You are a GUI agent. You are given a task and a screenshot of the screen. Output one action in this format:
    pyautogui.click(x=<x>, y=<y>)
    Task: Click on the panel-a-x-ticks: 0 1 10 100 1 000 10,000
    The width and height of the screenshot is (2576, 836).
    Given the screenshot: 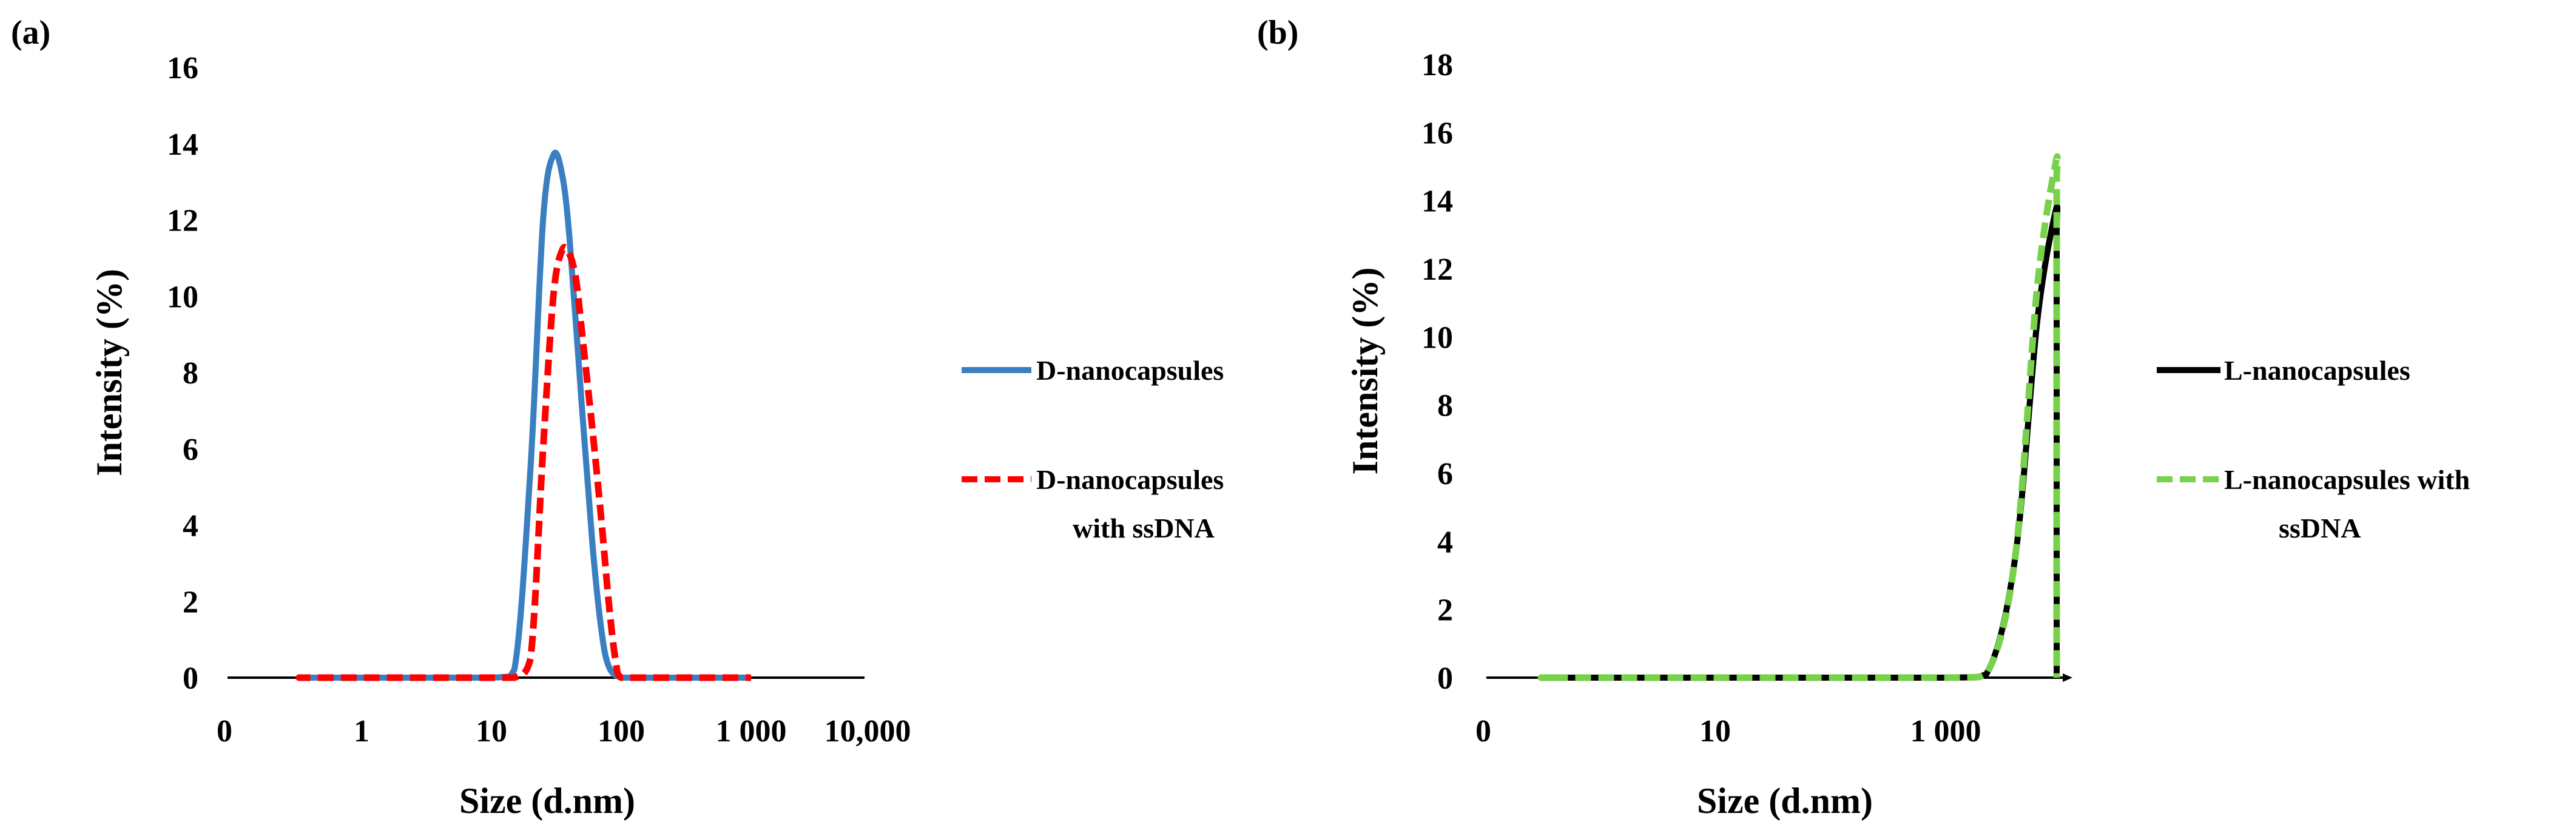 What is the action you would take?
    pyautogui.click(x=564, y=731)
    